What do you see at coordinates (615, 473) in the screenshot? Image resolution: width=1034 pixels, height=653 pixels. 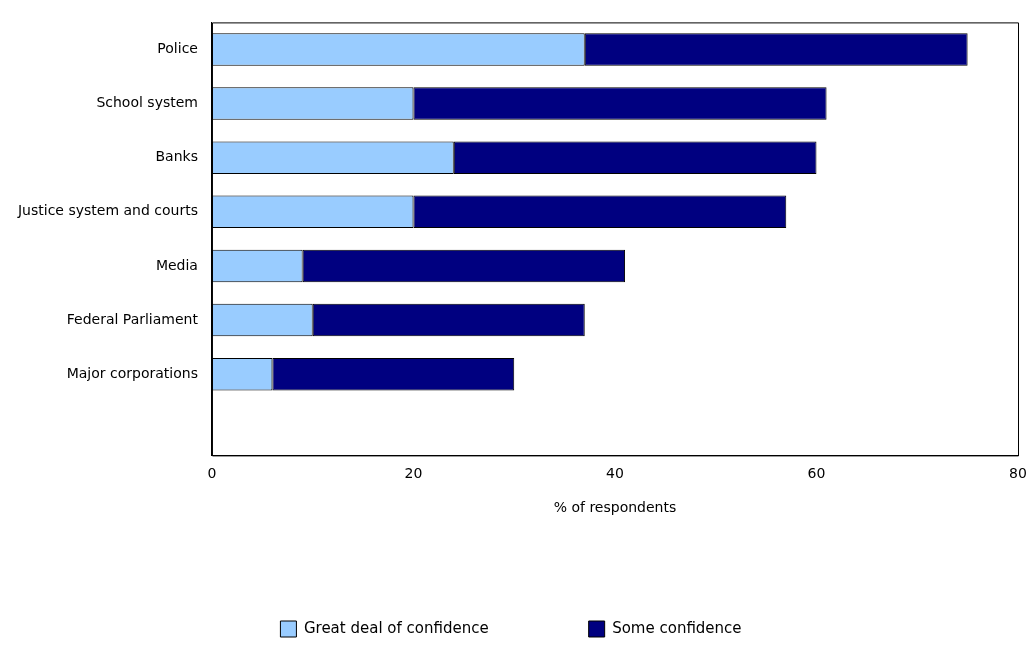 I see `x-tick-label: 40` at bounding box center [615, 473].